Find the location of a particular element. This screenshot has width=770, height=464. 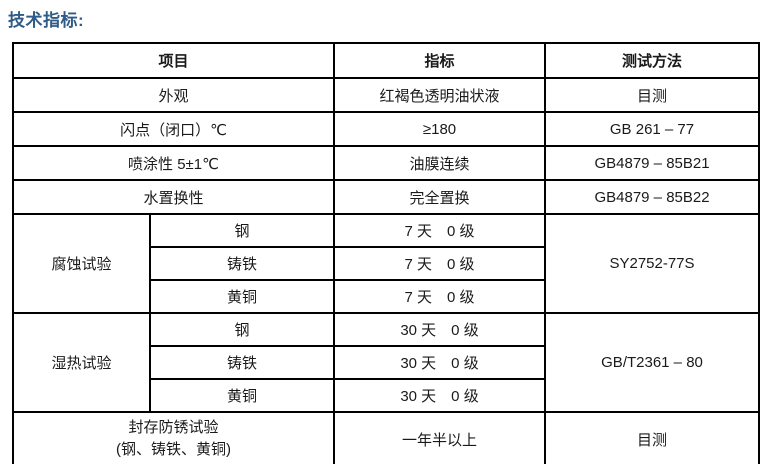

group-name-cell: 湿热试验 is located at coordinates (81, 362).